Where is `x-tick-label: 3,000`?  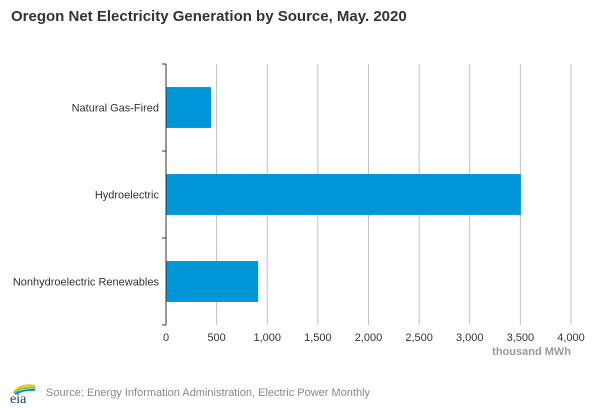
x-tick-label: 3,000 is located at coordinates (470, 338).